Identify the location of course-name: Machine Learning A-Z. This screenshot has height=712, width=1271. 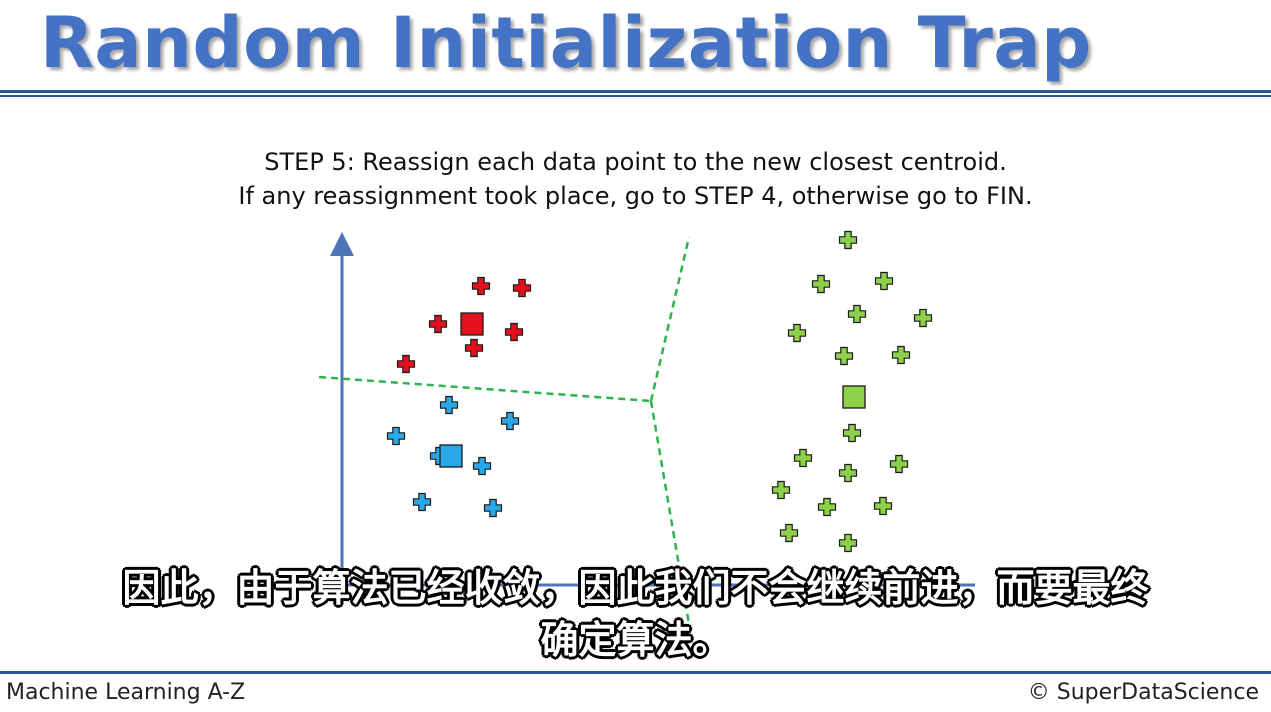
(126, 692).